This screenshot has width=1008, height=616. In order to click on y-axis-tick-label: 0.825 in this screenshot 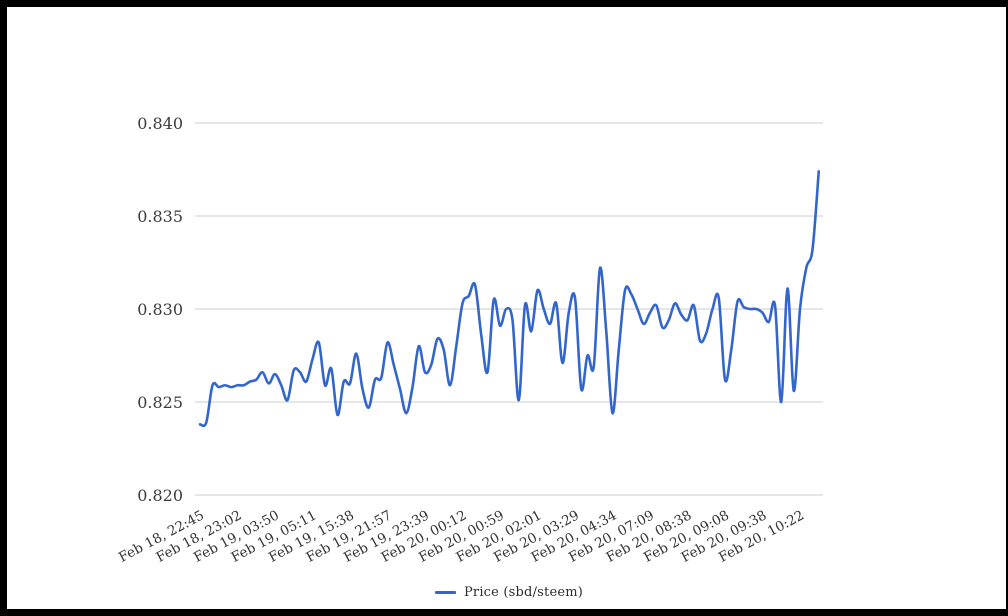, I will do `click(160, 402)`.